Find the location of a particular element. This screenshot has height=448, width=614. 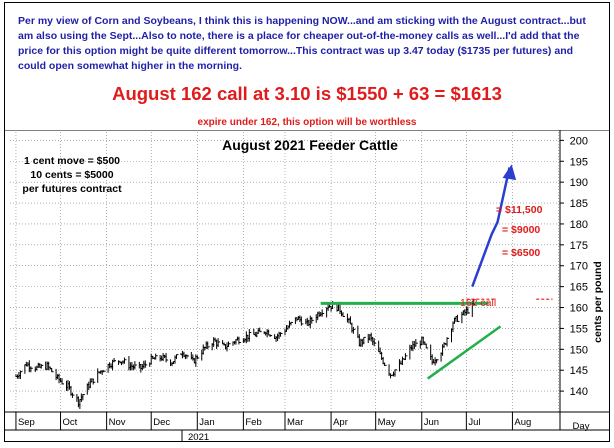

y-tick-label: 185 is located at coordinates (579, 204).